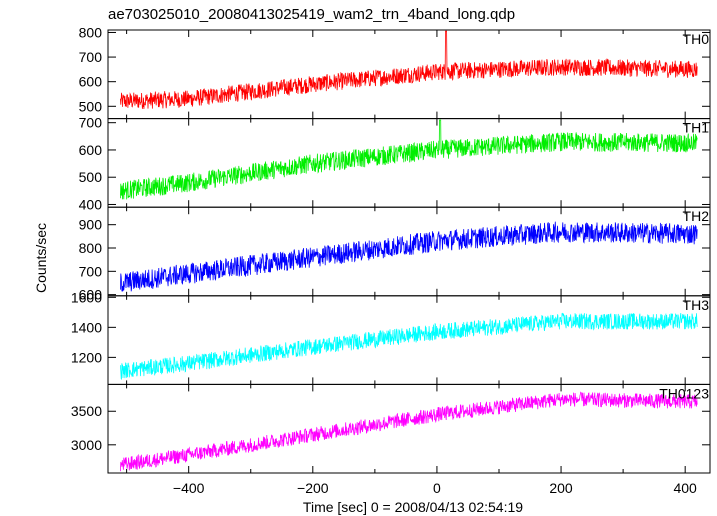 Image resolution: width=717 pixels, height=516 pixels. I want to click on x-tick-label: 0, so click(437, 488).